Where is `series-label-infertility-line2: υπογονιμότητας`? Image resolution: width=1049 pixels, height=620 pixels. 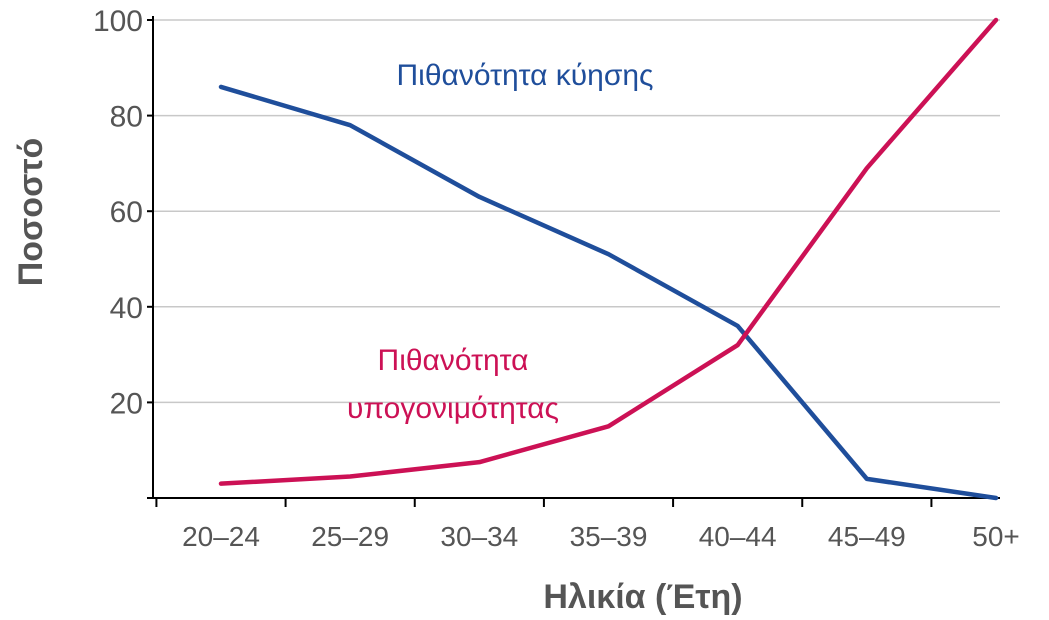 series-label-infertility-line2: υπογονιμότητας is located at coordinates (453, 408).